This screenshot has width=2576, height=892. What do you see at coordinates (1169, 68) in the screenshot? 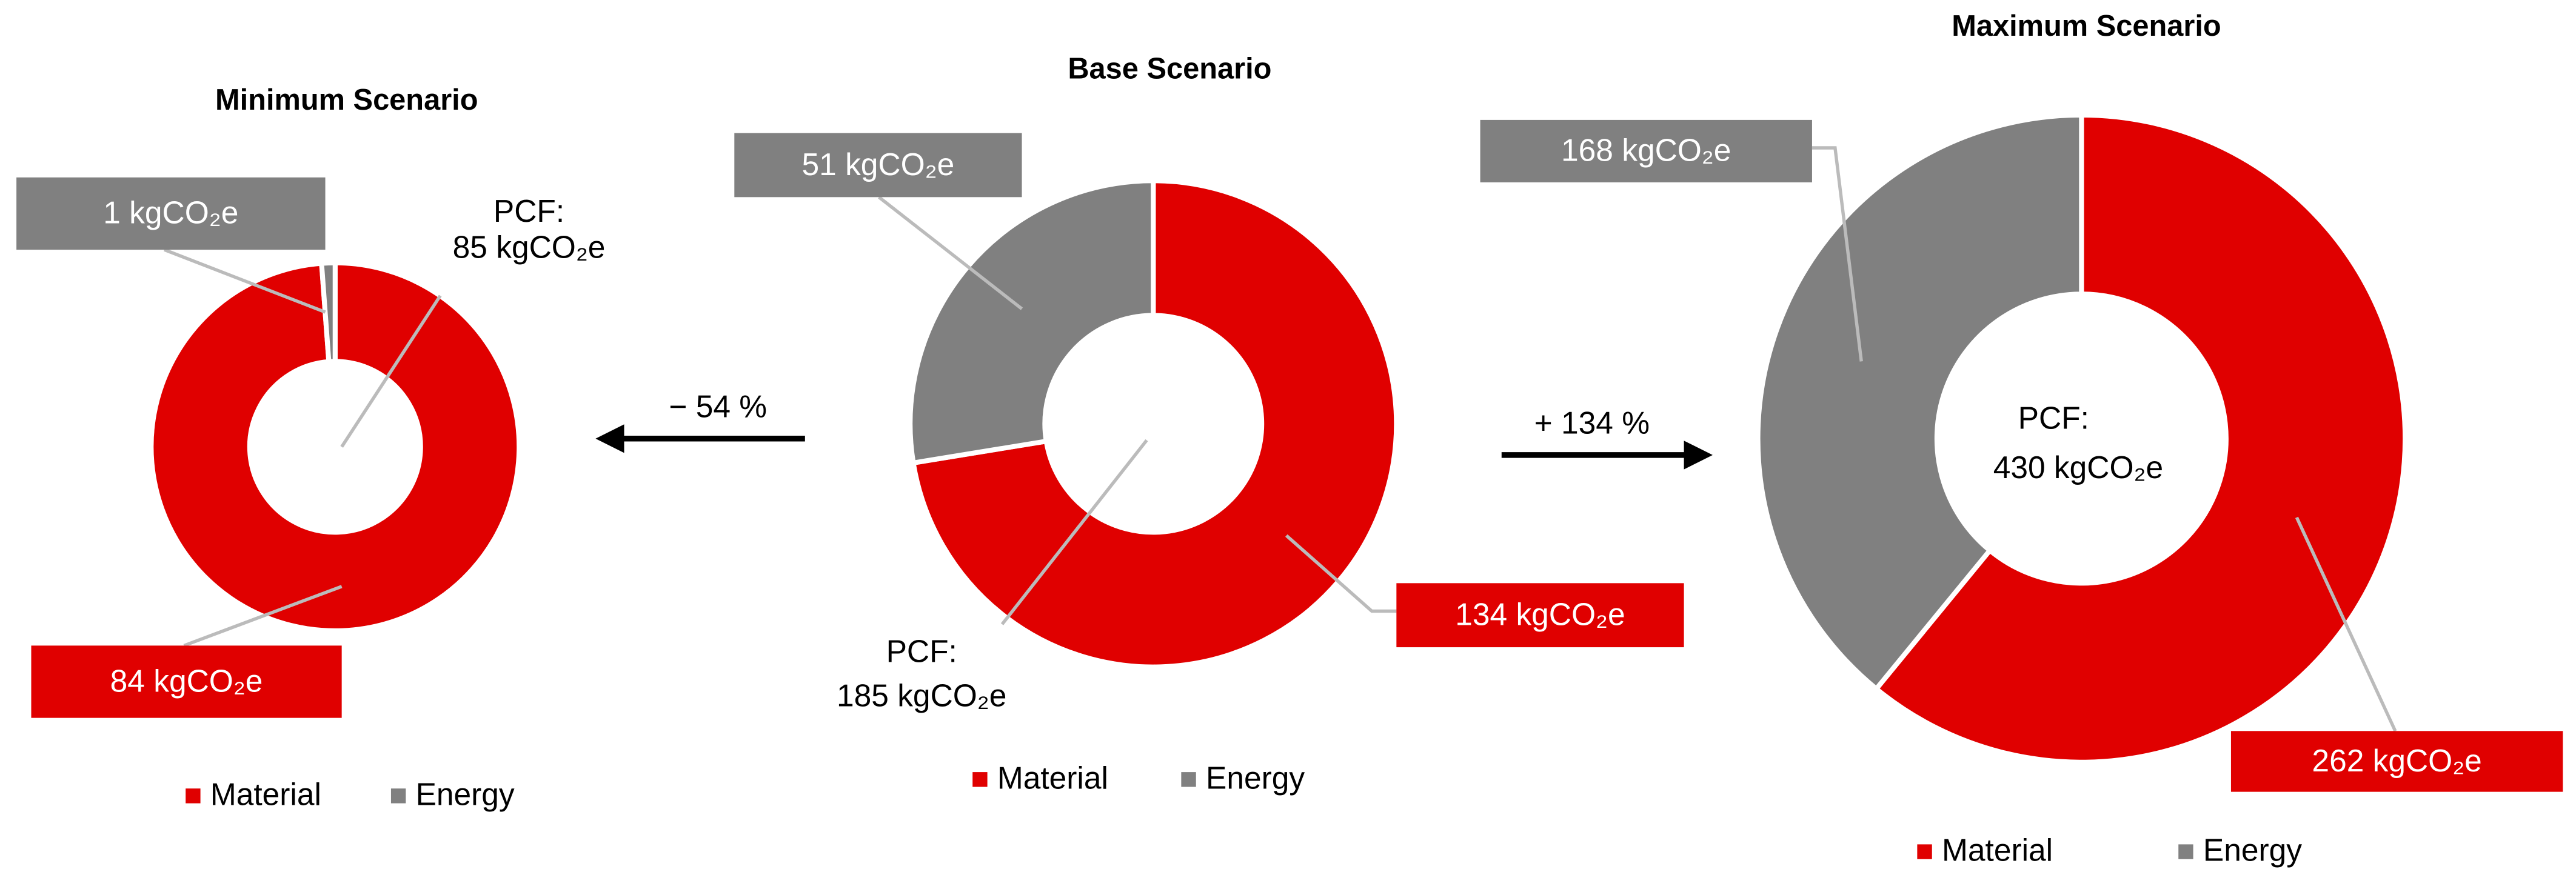
I see `chart-title: Base Scenario` at bounding box center [1169, 68].